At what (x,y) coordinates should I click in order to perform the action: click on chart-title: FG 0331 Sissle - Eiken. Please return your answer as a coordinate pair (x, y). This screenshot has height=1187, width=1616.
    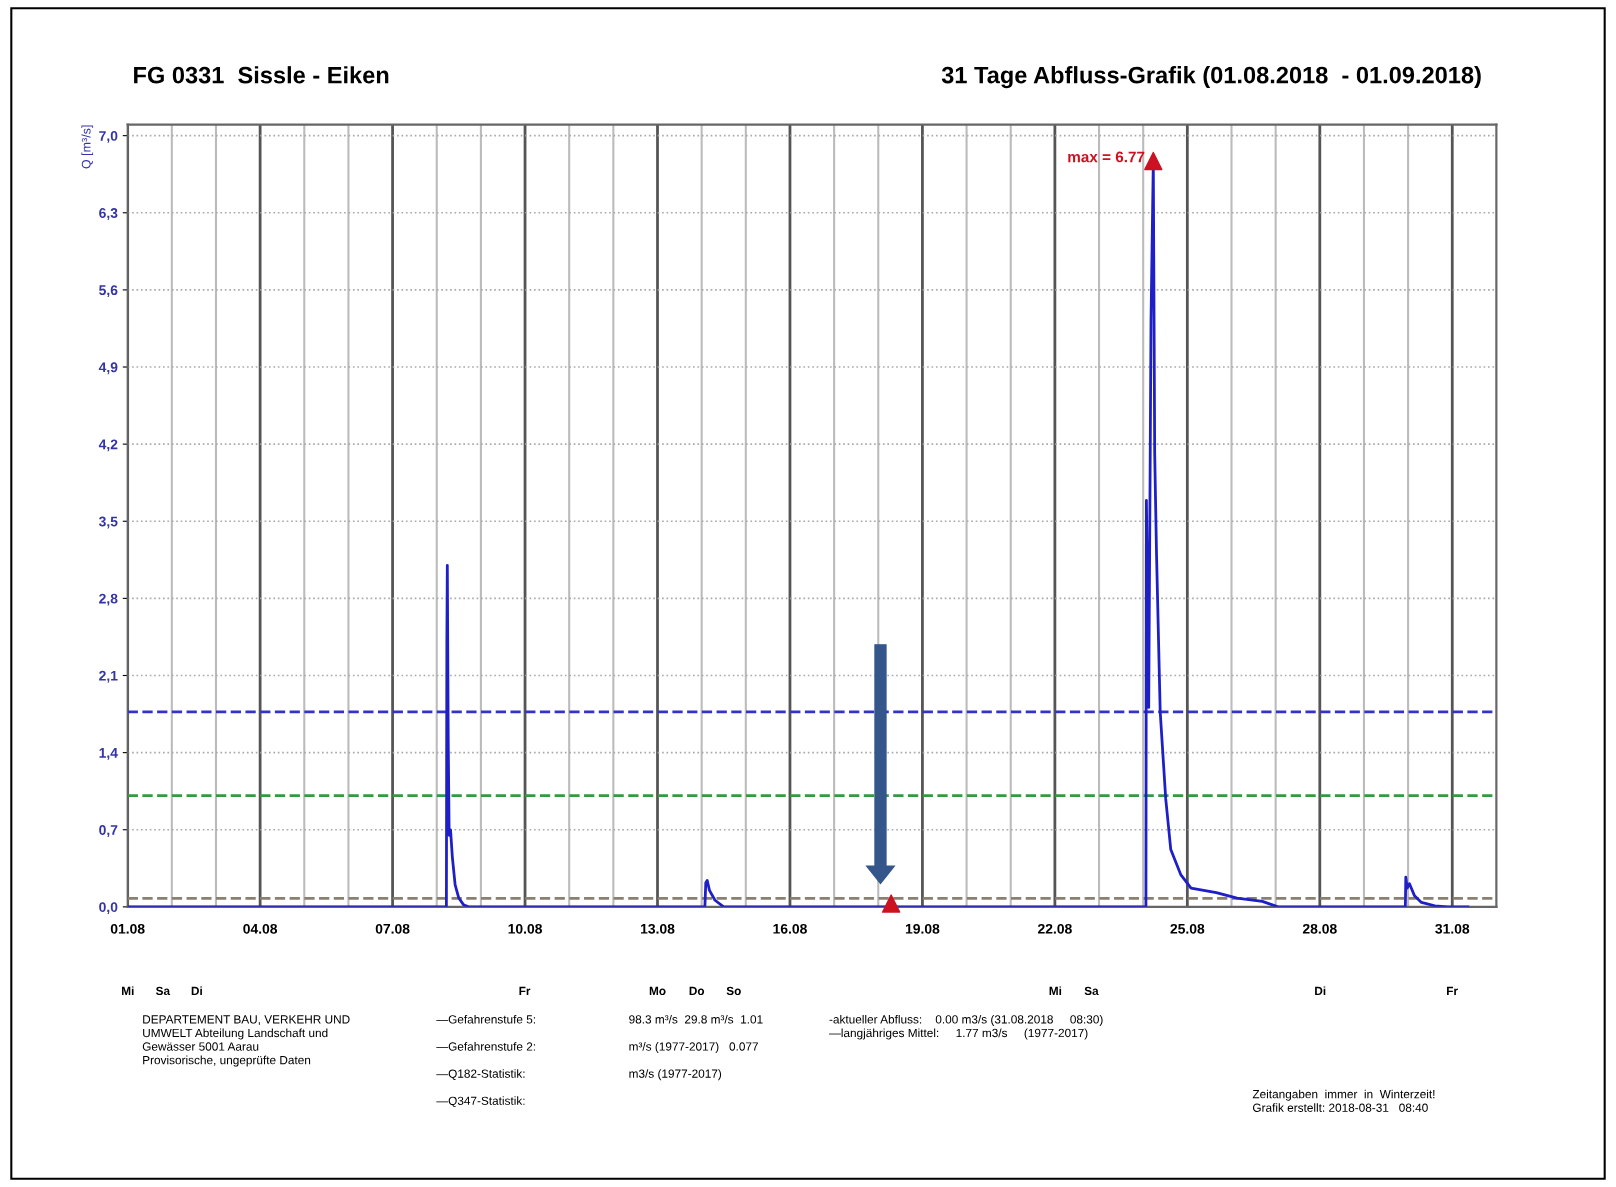
    Looking at the image, I should click on (261, 75).